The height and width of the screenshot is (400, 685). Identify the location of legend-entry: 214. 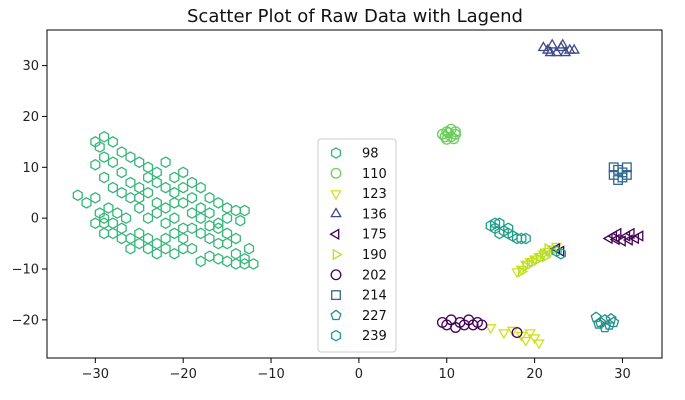
(359, 296).